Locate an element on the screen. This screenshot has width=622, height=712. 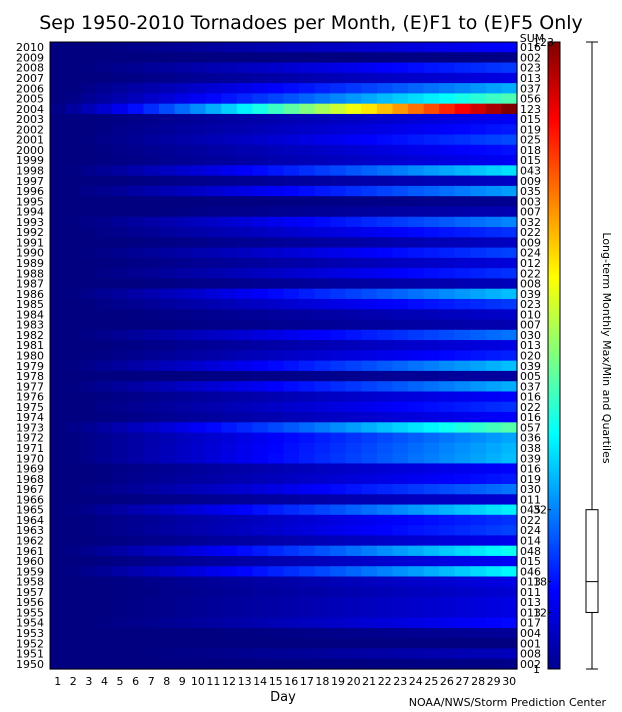
year-tick-label: 1957 is located at coordinates (30, 592).